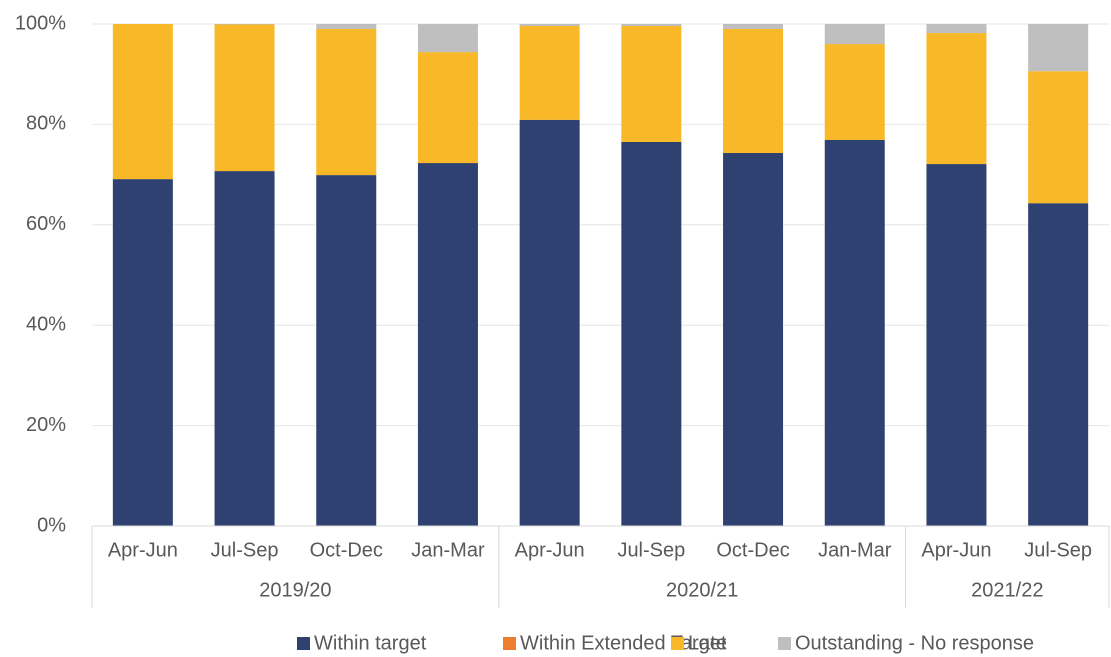  Describe the element at coordinates (46, 124) in the screenshot. I see `y-tick-label: 80%` at that location.